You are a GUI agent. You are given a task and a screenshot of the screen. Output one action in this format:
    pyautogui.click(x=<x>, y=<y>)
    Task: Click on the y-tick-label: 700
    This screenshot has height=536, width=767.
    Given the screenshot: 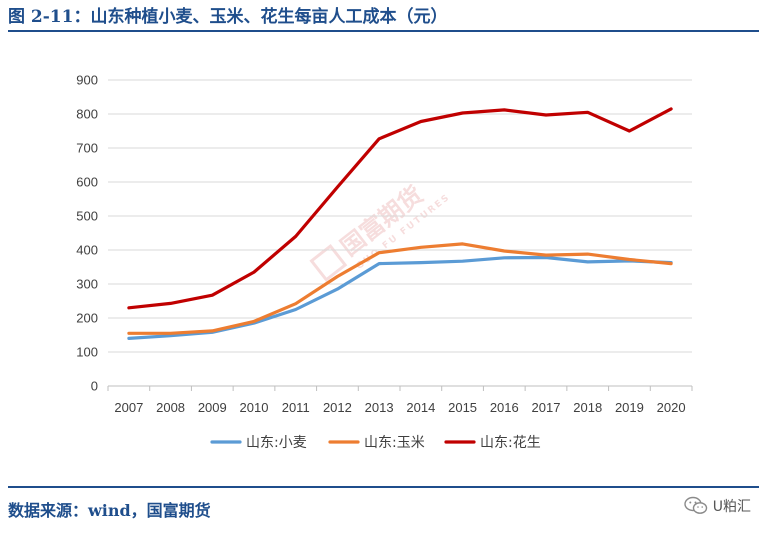 What is the action you would take?
    pyautogui.click(x=87, y=148)
    